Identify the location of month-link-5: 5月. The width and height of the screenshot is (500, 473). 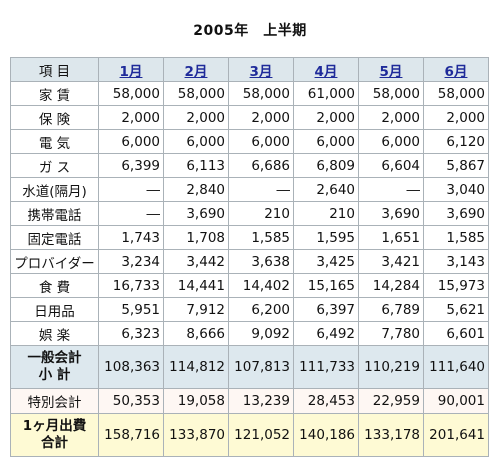
(391, 69).